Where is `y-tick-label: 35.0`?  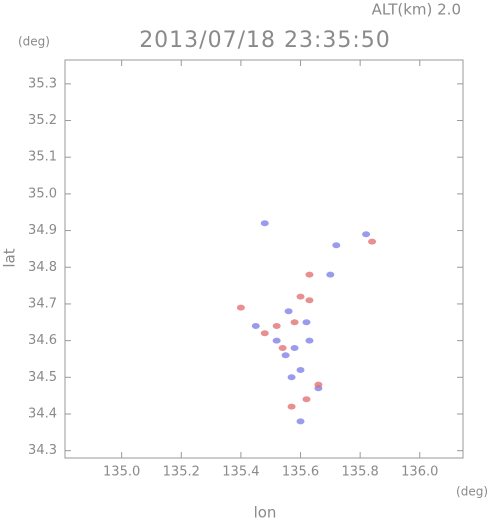
y-tick-label: 35.0 is located at coordinates (42, 193).